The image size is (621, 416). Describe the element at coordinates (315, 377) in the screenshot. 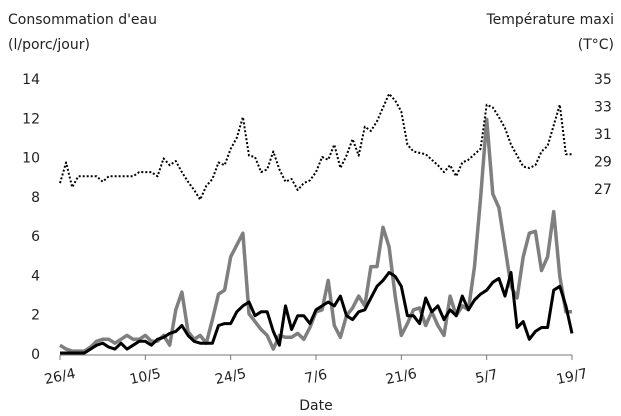

I see `x-tick-label: 7/6` at that location.